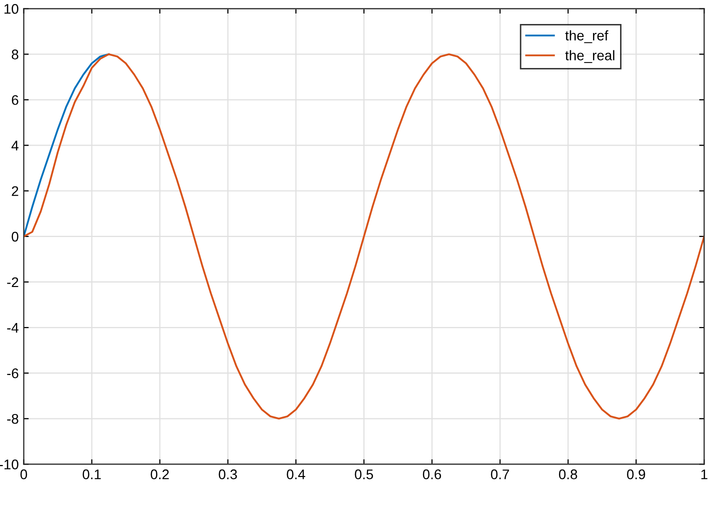  I want to click on legend-label: the_real, so click(589, 56).